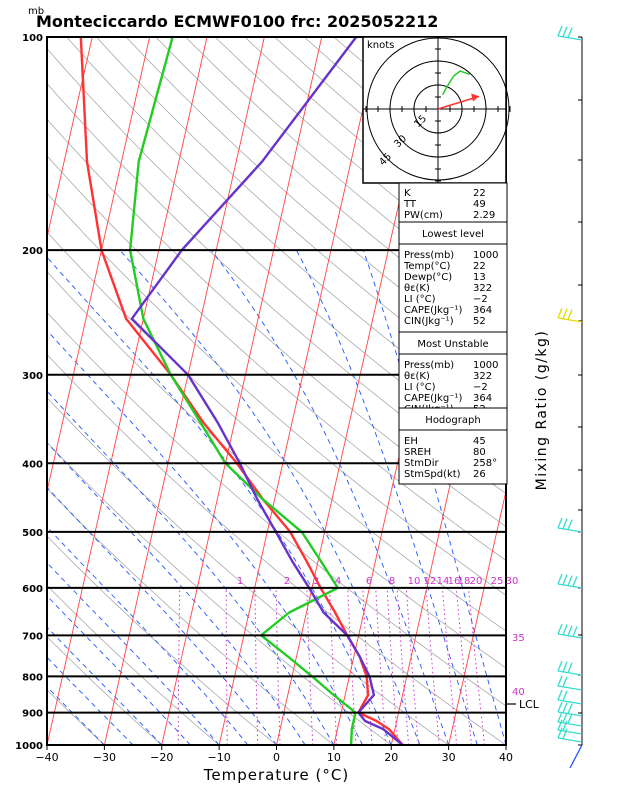 This screenshot has width=618, height=804. What do you see at coordinates (46, 757) in the screenshot?
I see `x-tick-label: −40` at bounding box center [46, 757].